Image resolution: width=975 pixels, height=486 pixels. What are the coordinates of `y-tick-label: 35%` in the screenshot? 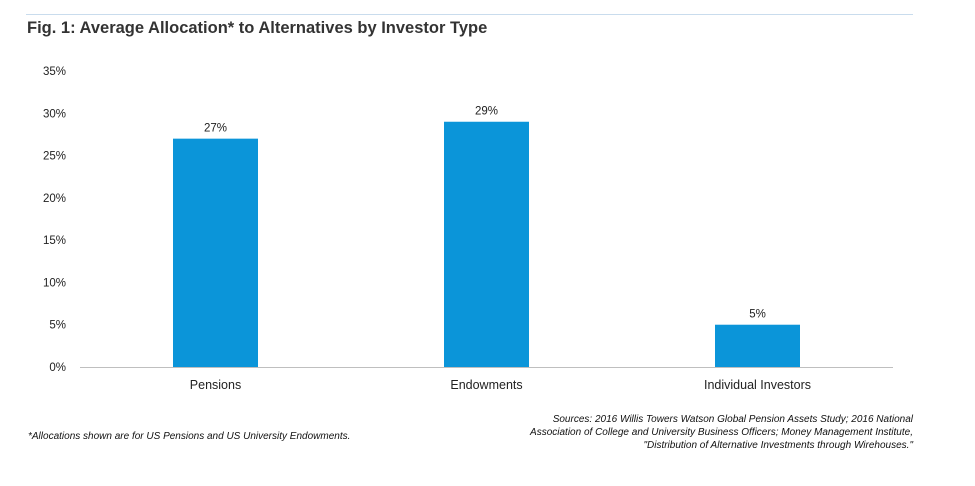 It's located at (54, 72).